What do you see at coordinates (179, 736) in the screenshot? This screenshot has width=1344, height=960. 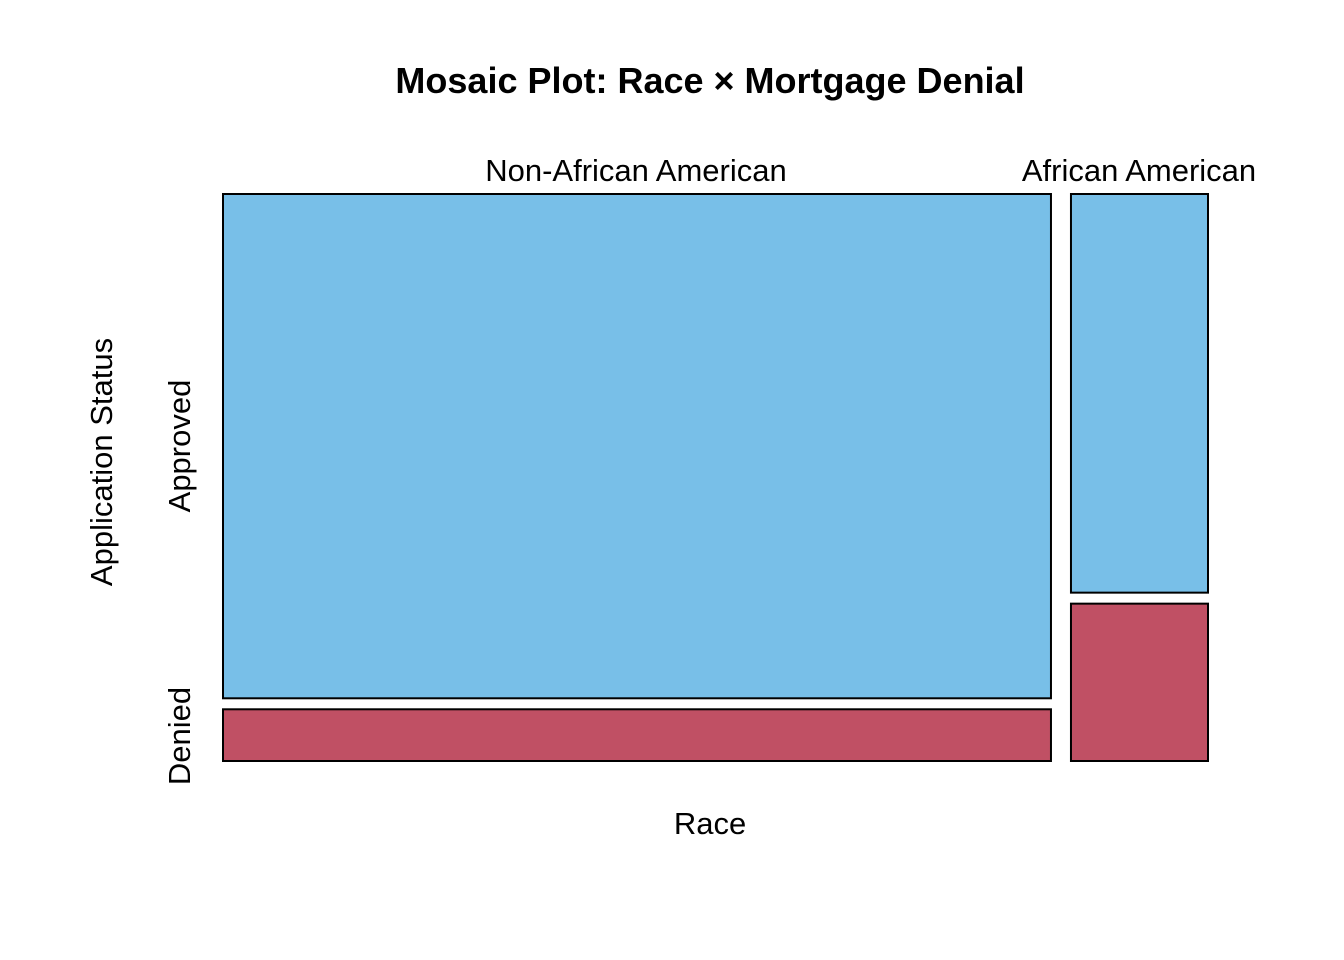 I see `y-category-label-denied: Denied` at bounding box center [179, 736].